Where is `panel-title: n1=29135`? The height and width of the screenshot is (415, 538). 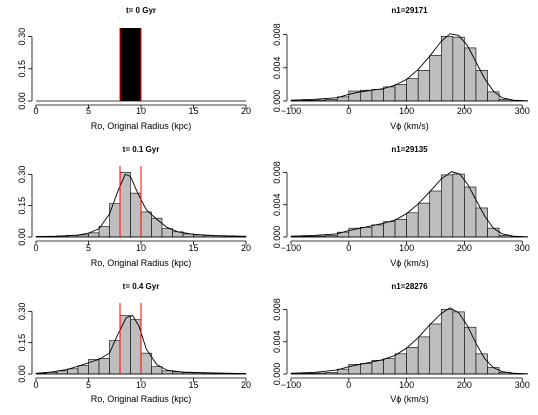
panel-title: n1=29135 is located at coordinates (409, 149).